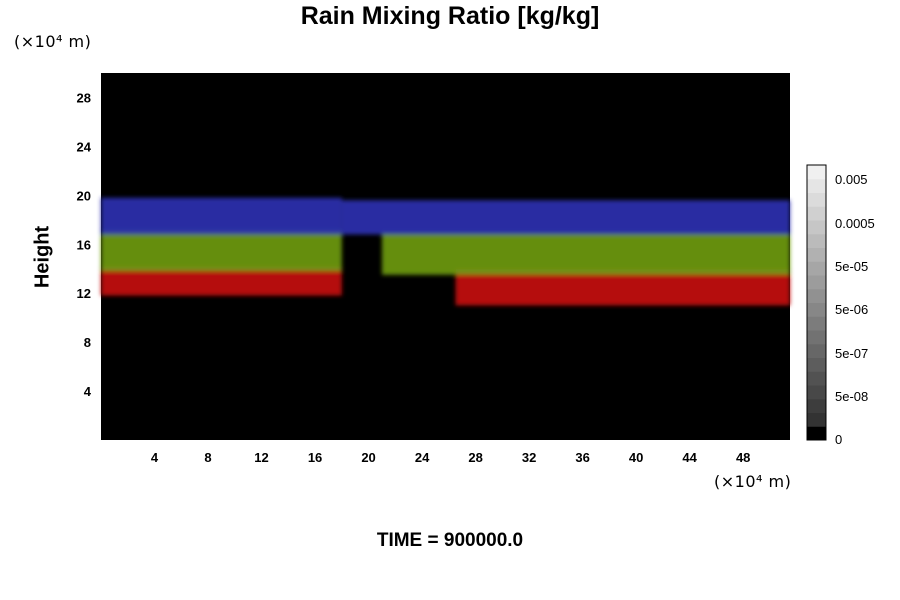 Image resolution: width=900 pixels, height=600 pixels. I want to click on x-tick-label: 12, so click(261, 457).